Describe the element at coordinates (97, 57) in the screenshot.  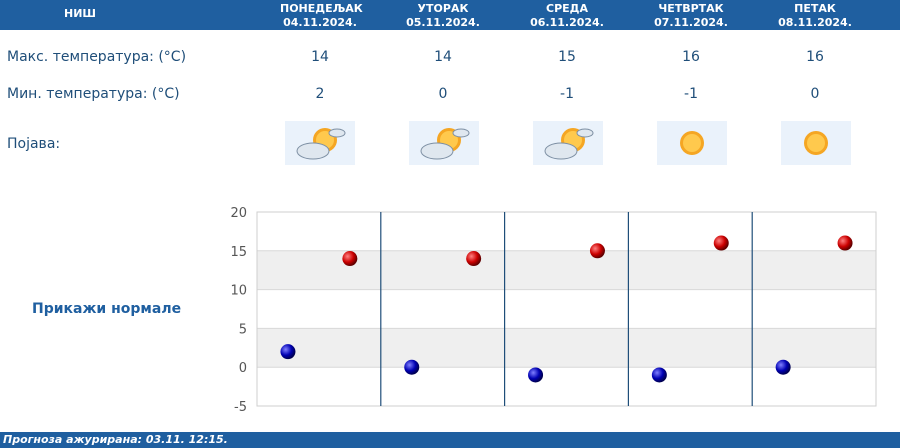
I see `max-temp-label: Макс. температура: (°C)` at that location.